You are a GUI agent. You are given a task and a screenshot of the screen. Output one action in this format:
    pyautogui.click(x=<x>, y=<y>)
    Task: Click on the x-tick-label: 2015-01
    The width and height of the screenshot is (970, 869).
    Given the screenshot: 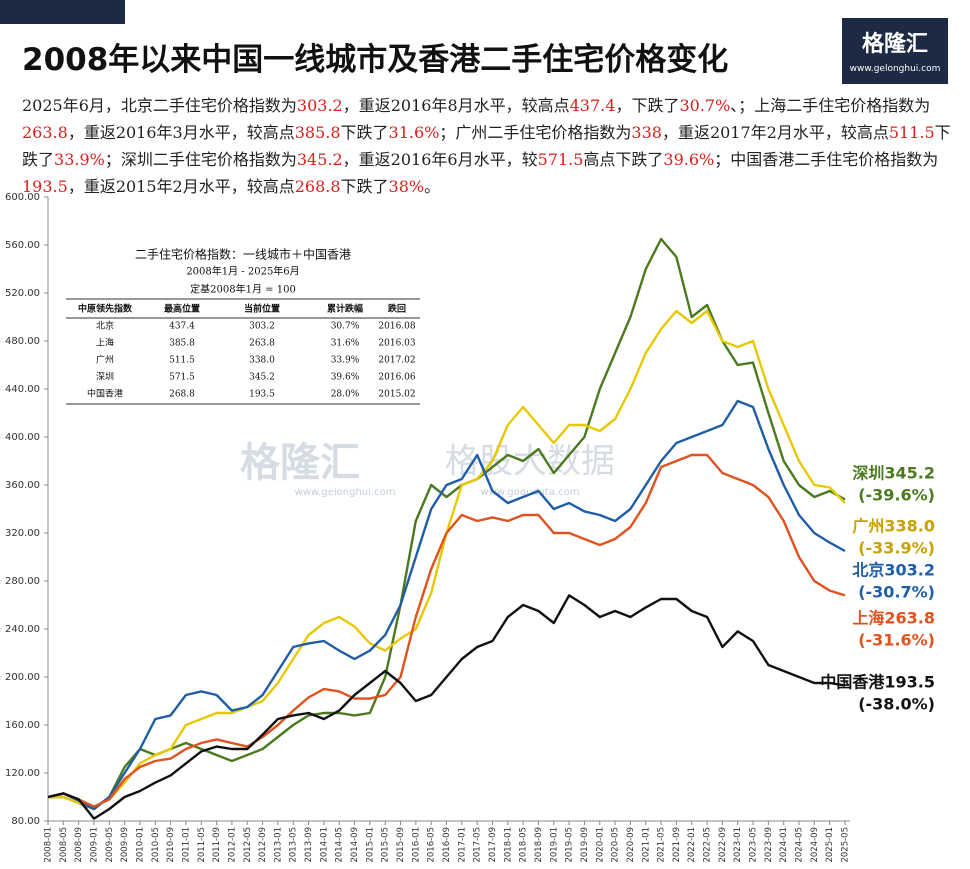 What is the action you would take?
    pyautogui.click(x=370, y=845)
    